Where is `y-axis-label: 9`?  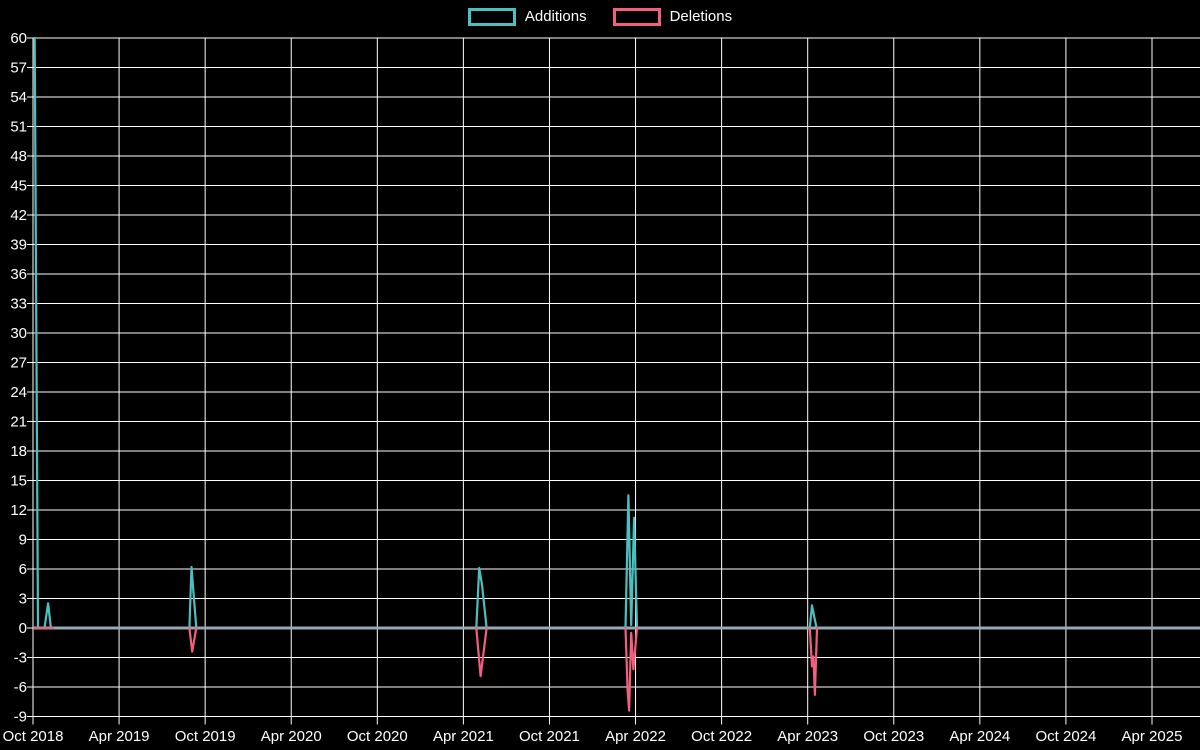
y-axis-label: 9 is located at coordinates (23, 540).